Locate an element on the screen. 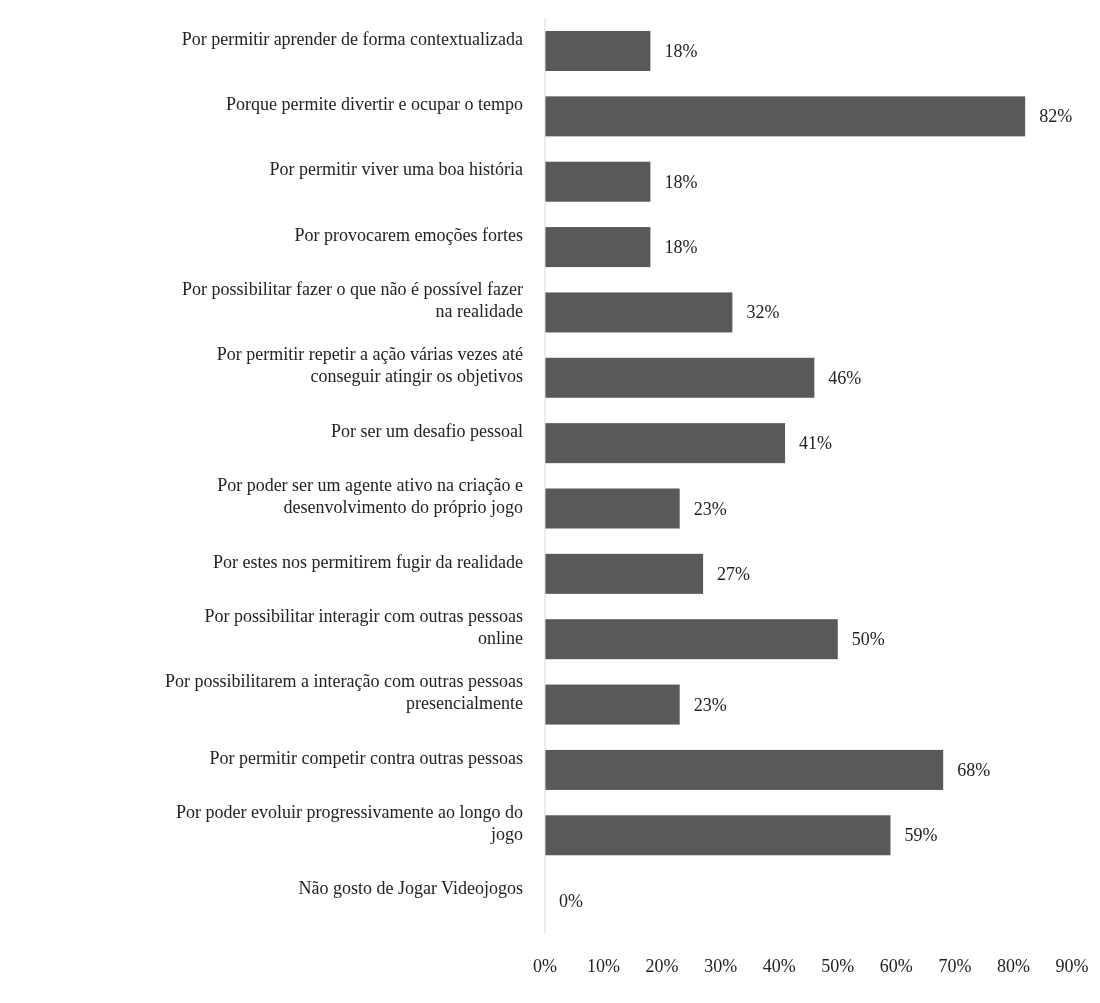 The image size is (1100, 1003). y-tick-label: Por permitir aprender de forma contextualizada is located at coordinates (352, 38).